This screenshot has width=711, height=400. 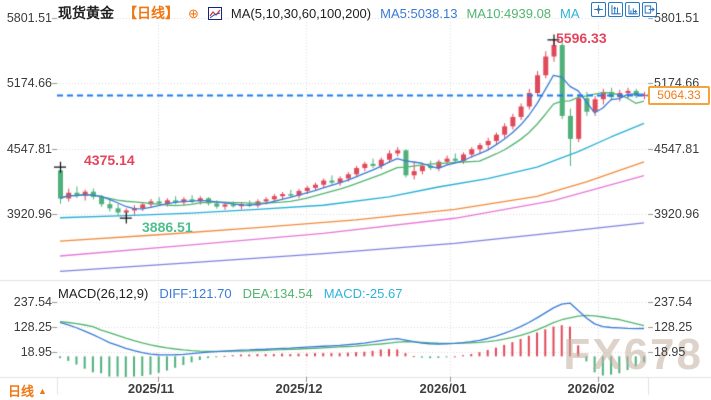 What do you see at coordinates (195, 293) in the screenshot?
I see `macd-diff-label: DIFF:121.70` at bounding box center [195, 293].